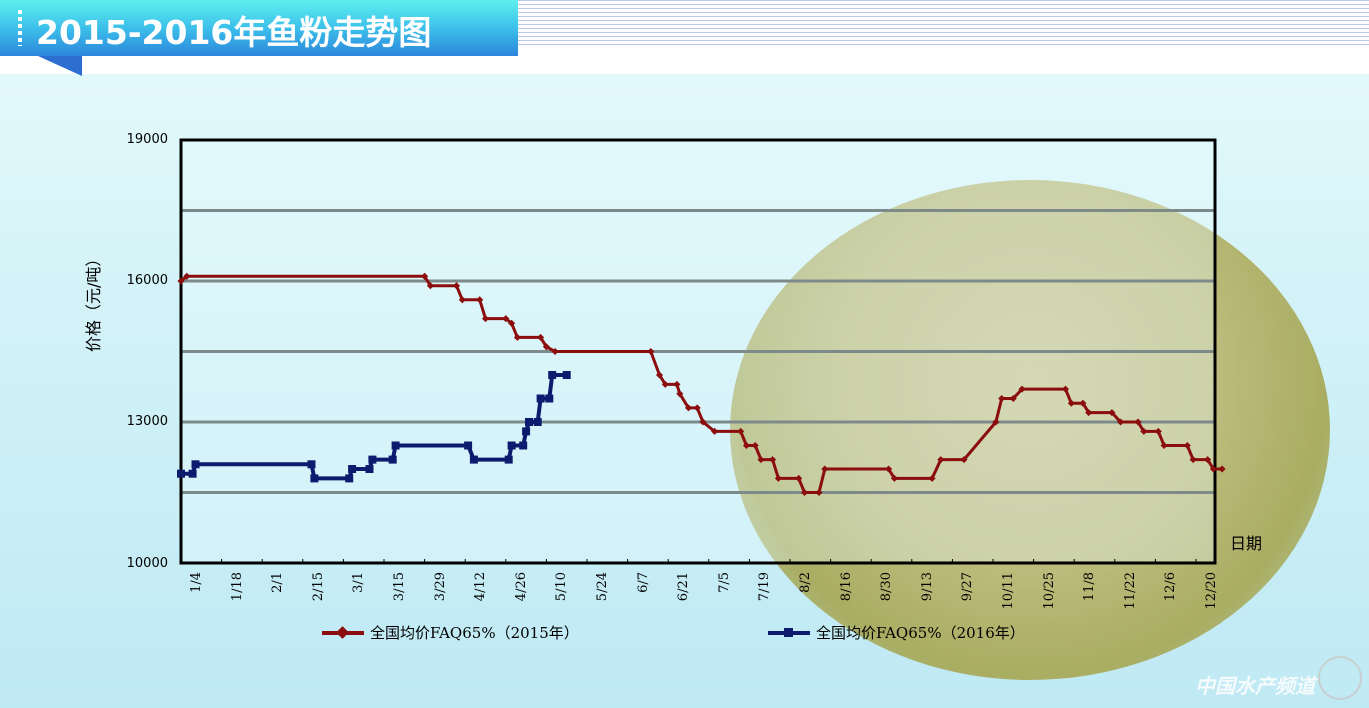 The image size is (1369, 708). Describe the element at coordinates (1340, 678) in the screenshot. I see `globe-logo-icon` at that location.